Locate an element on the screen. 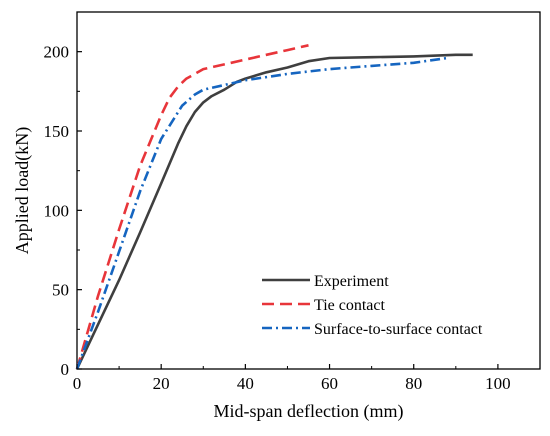 This screenshot has height=436, width=550. x-tick-label-100: 100 is located at coordinates (498, 383).